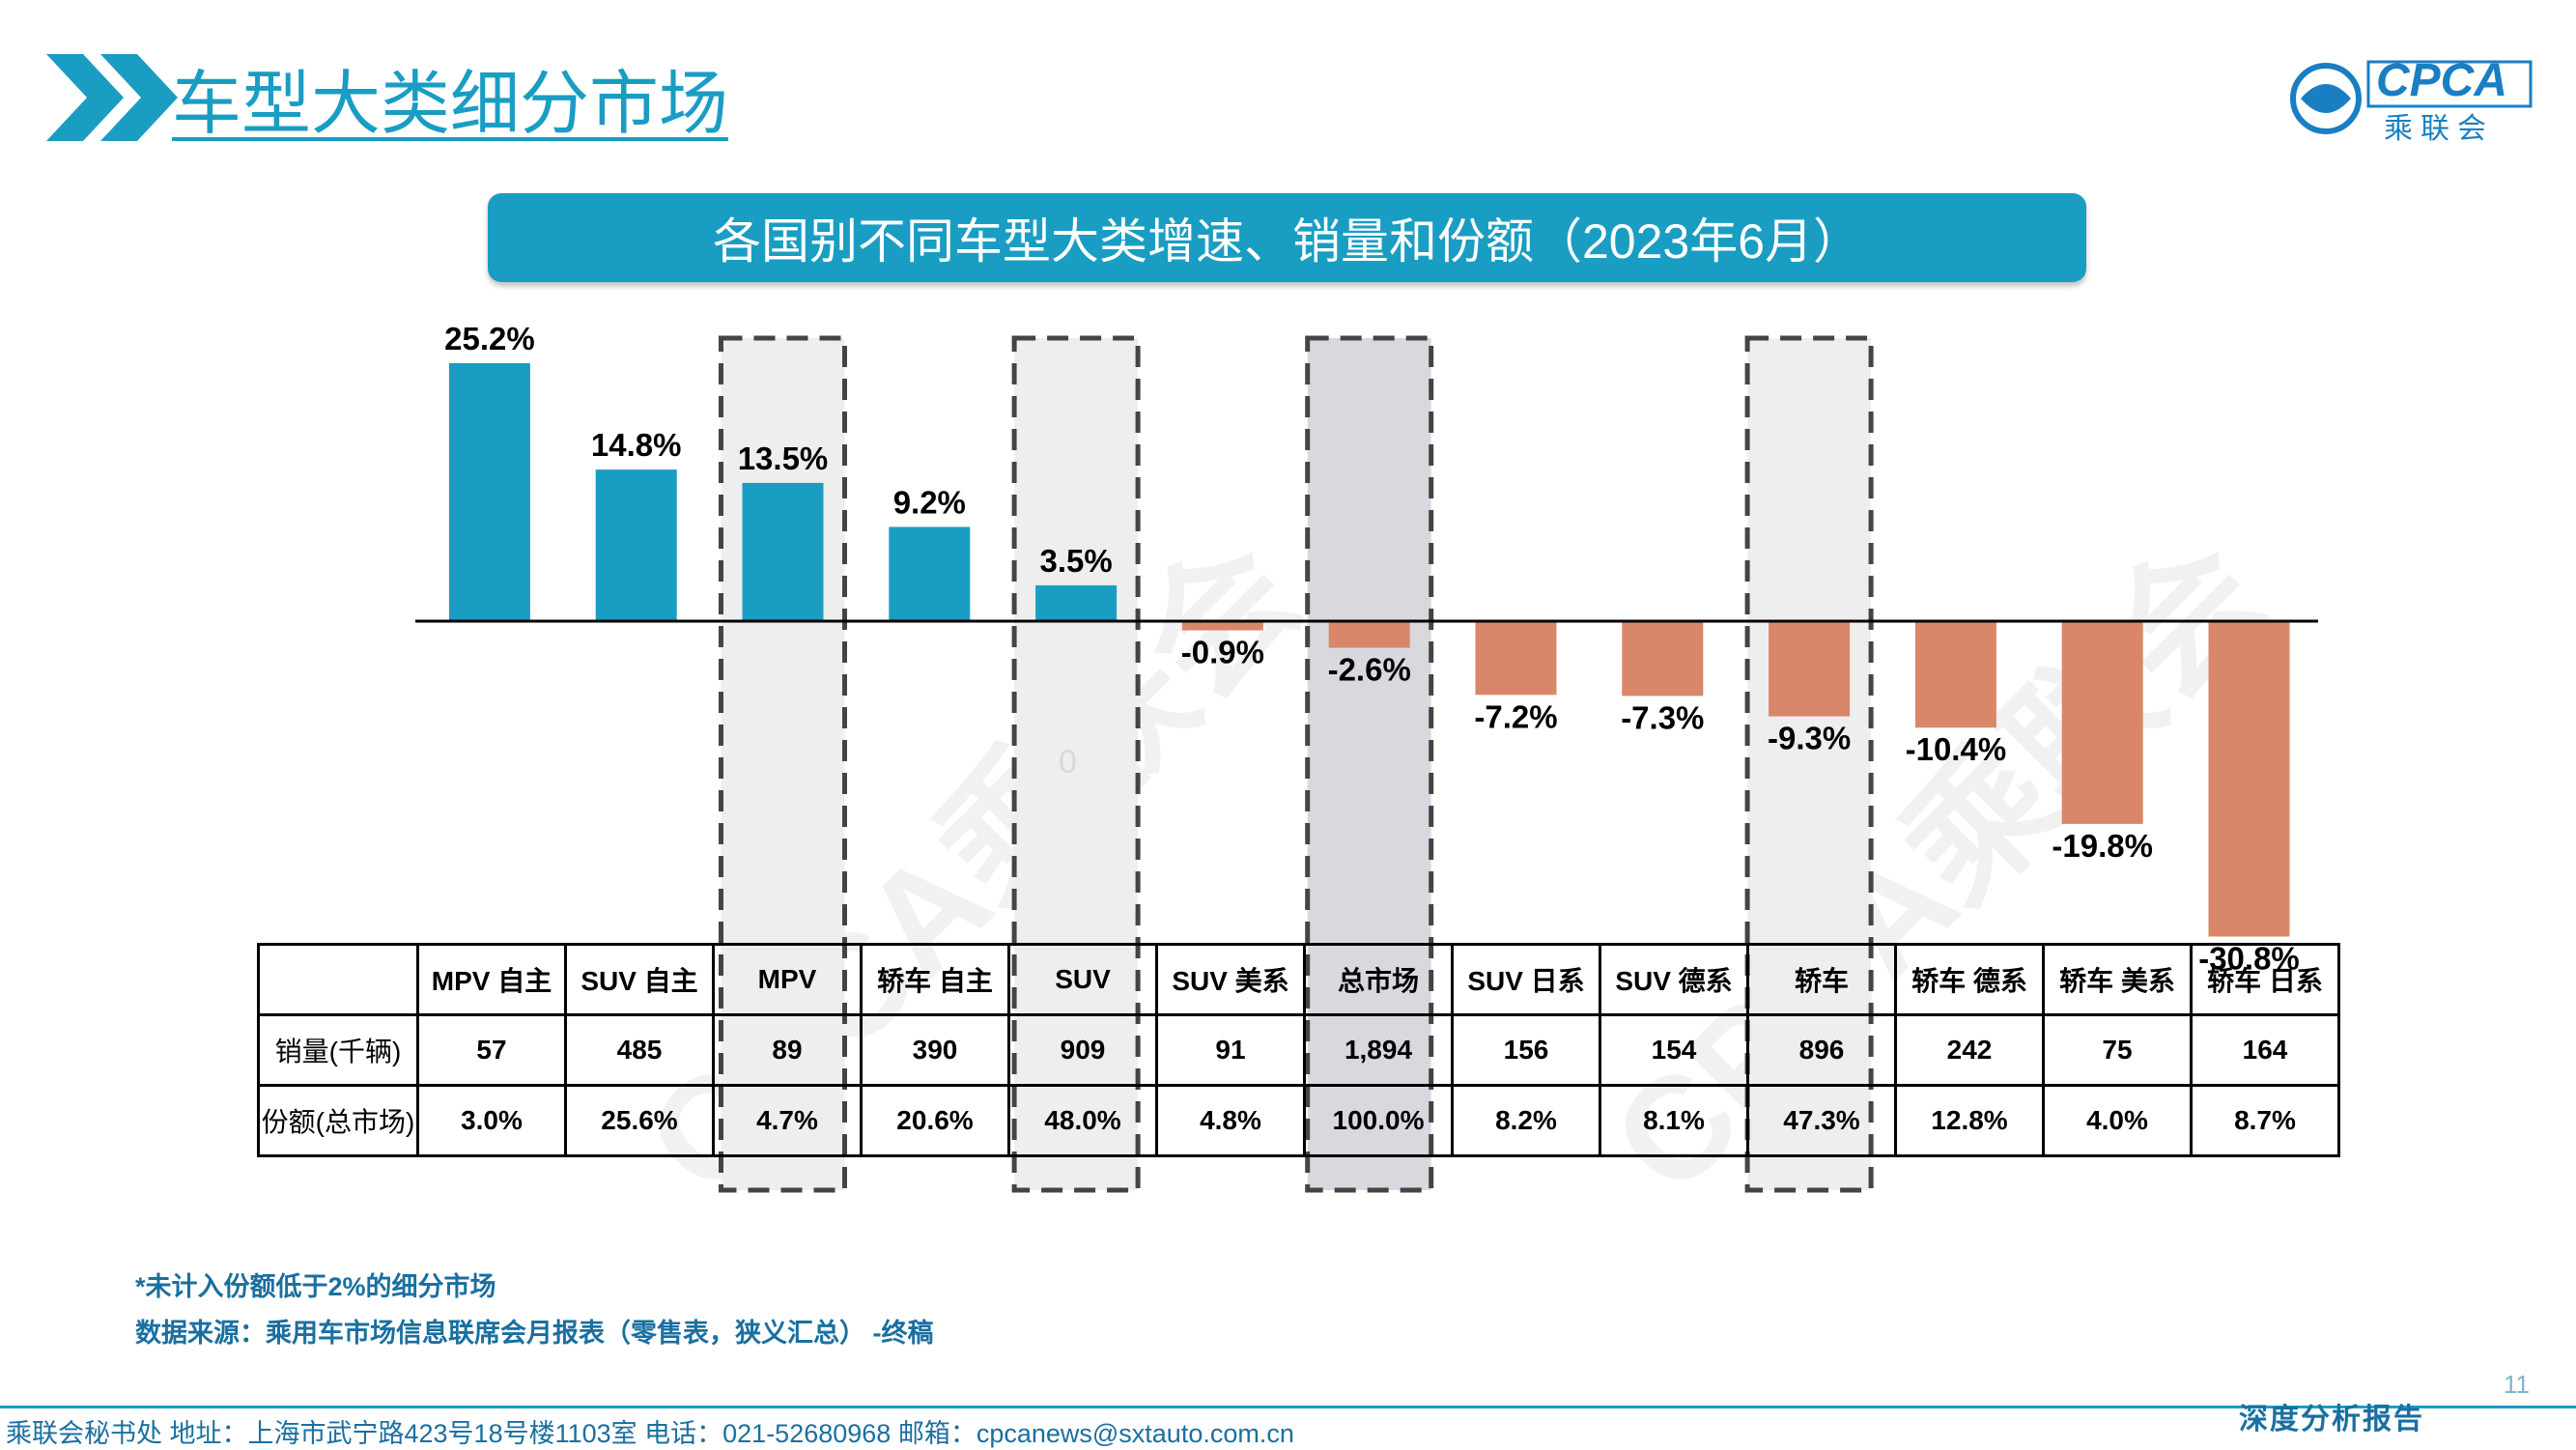 This screenshot has height=1450, width=2576. I want to click on table-cell: 4.8%, so click(1230, 1121).